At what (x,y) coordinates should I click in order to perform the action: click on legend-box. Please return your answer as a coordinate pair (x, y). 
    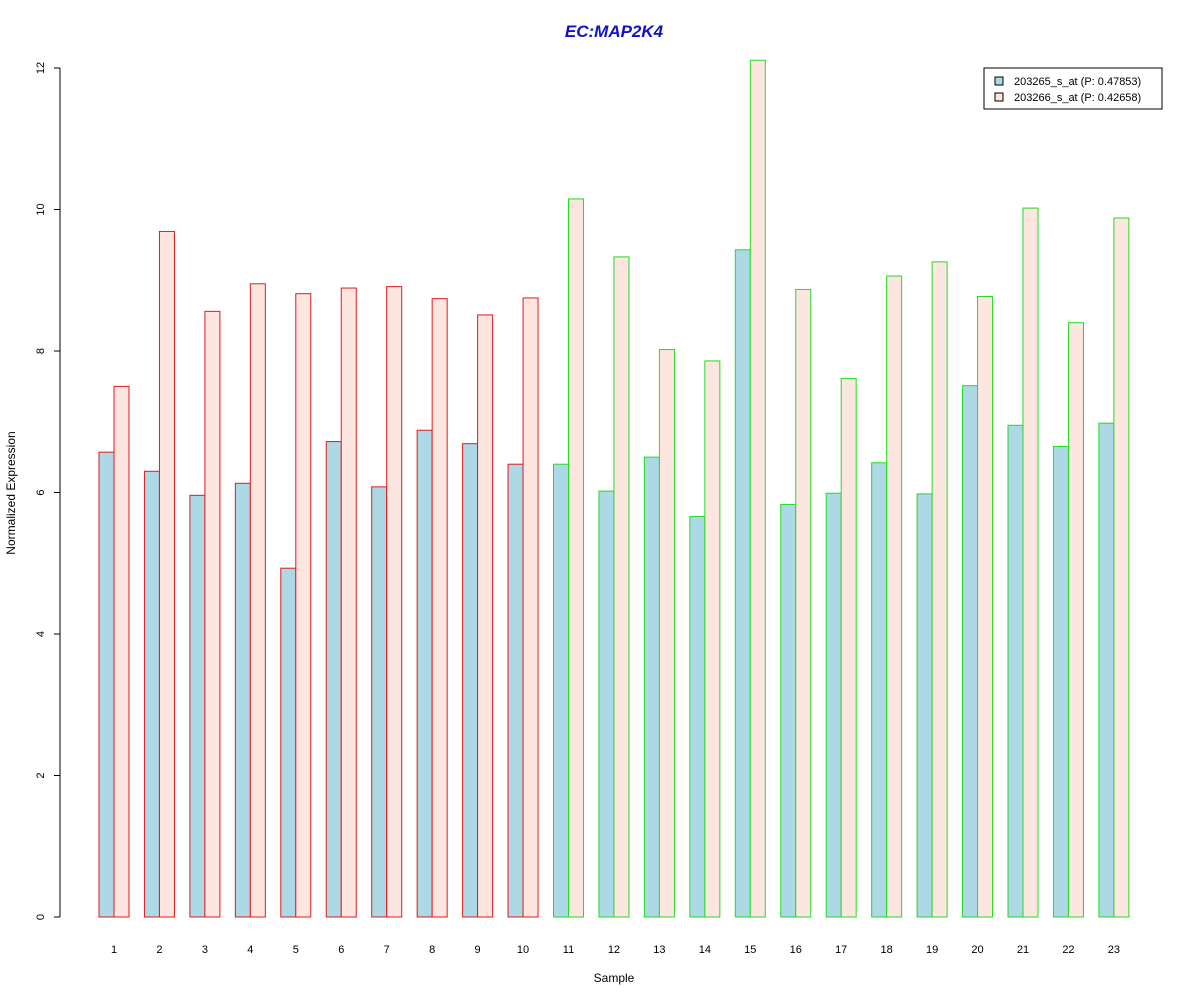
    Looking at the image, I should click on (1073, 88).